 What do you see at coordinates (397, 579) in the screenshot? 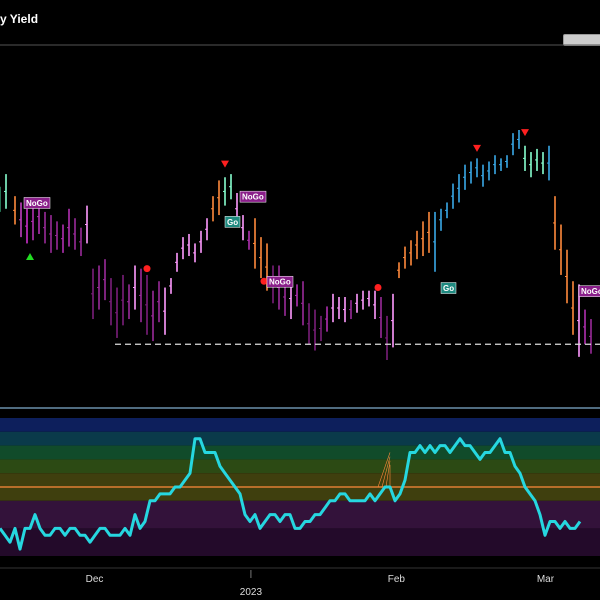
I see `x-axis-tick-label: Feb` at bounding box center [397, 579].